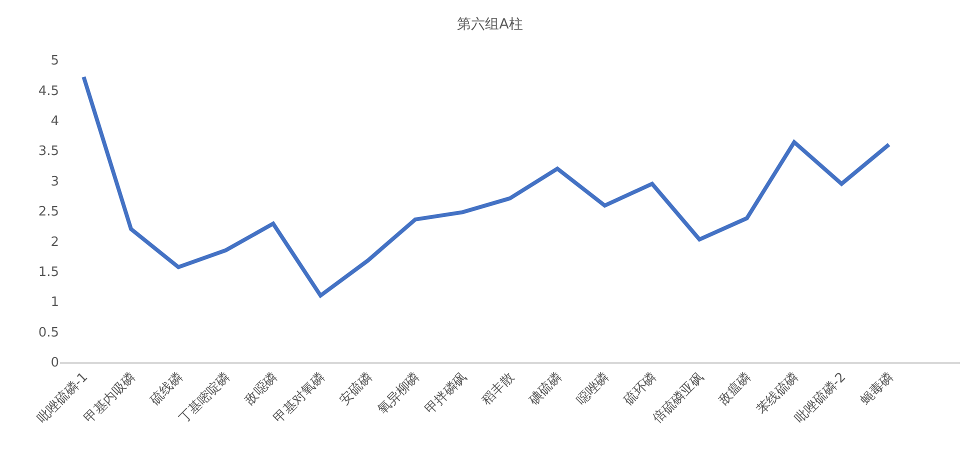  I want to click on y-tick-label: 2.5, so click(48, 212).